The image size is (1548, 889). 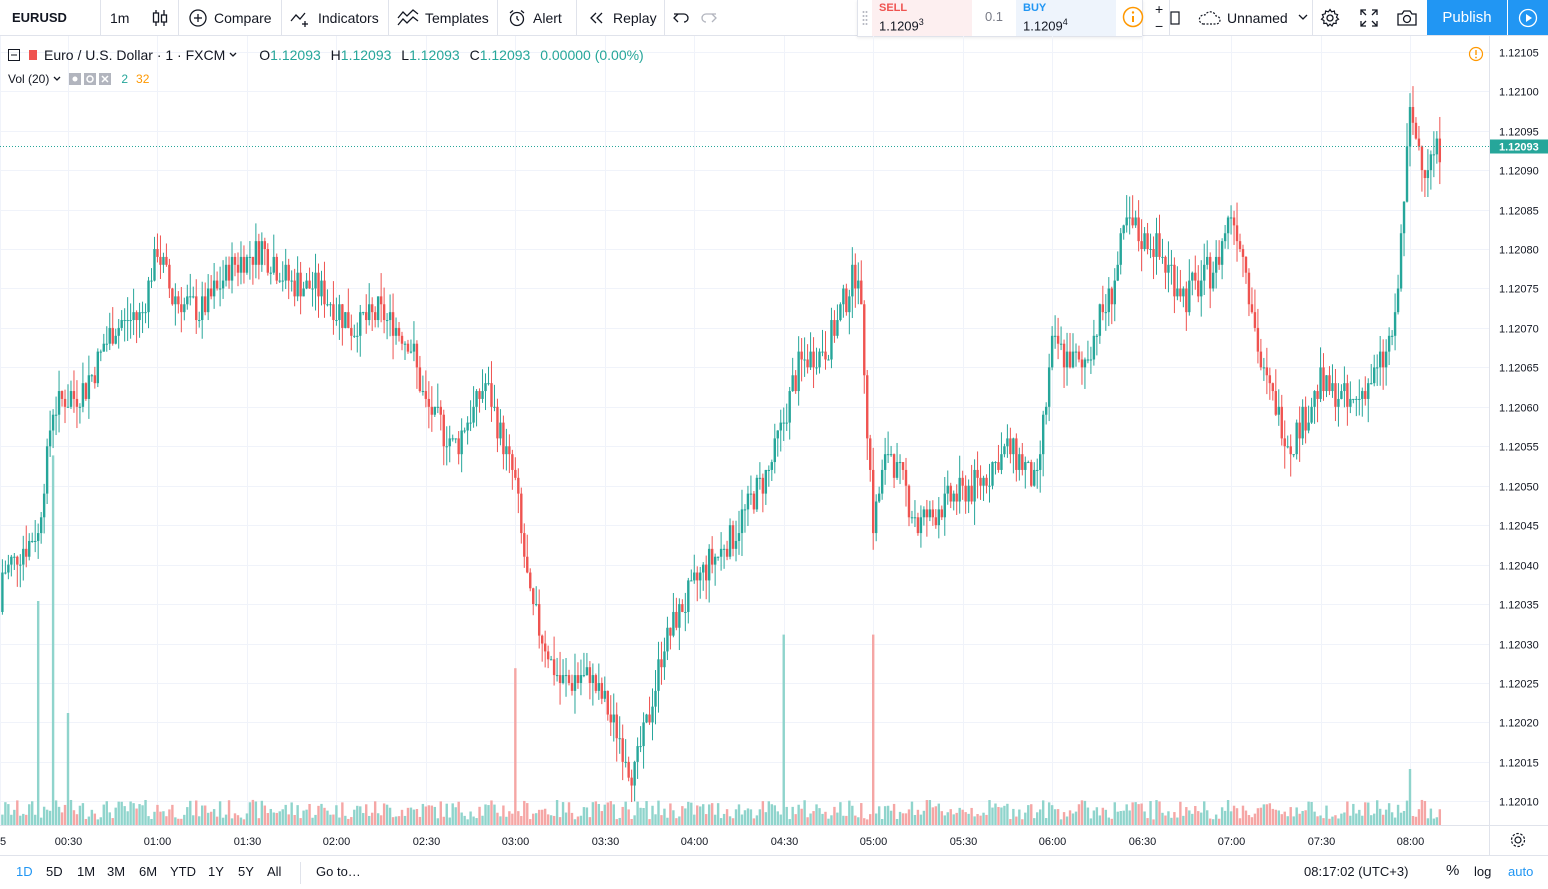 What do you see at coordinates (14, 55) in the screenshot?
I see `collapse-icon` at bounding box center [14, 55].